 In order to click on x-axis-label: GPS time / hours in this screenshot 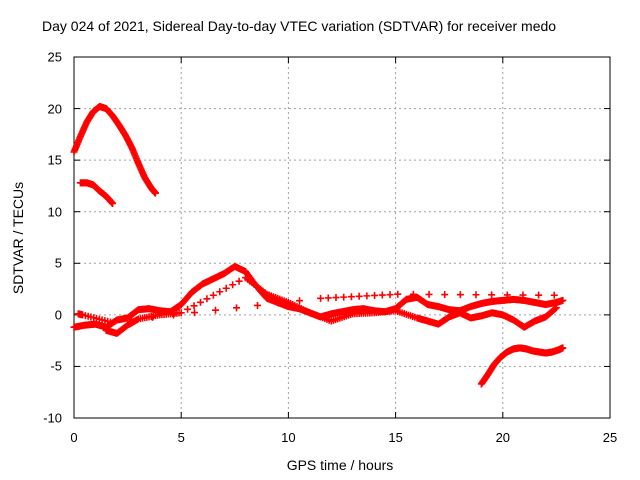, I will do `click(340, 465)`.